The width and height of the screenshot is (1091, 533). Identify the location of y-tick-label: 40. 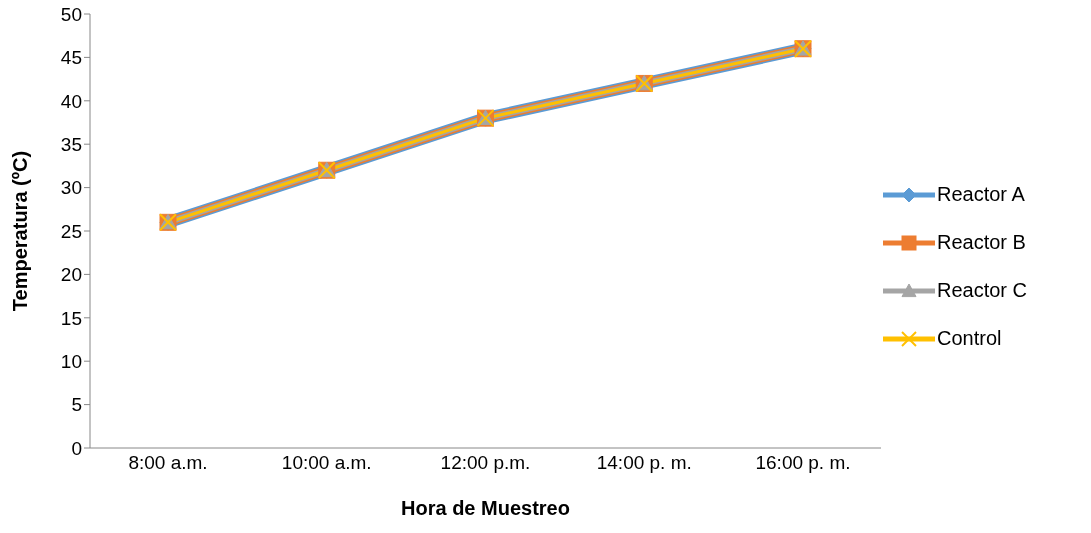
(71, 101).